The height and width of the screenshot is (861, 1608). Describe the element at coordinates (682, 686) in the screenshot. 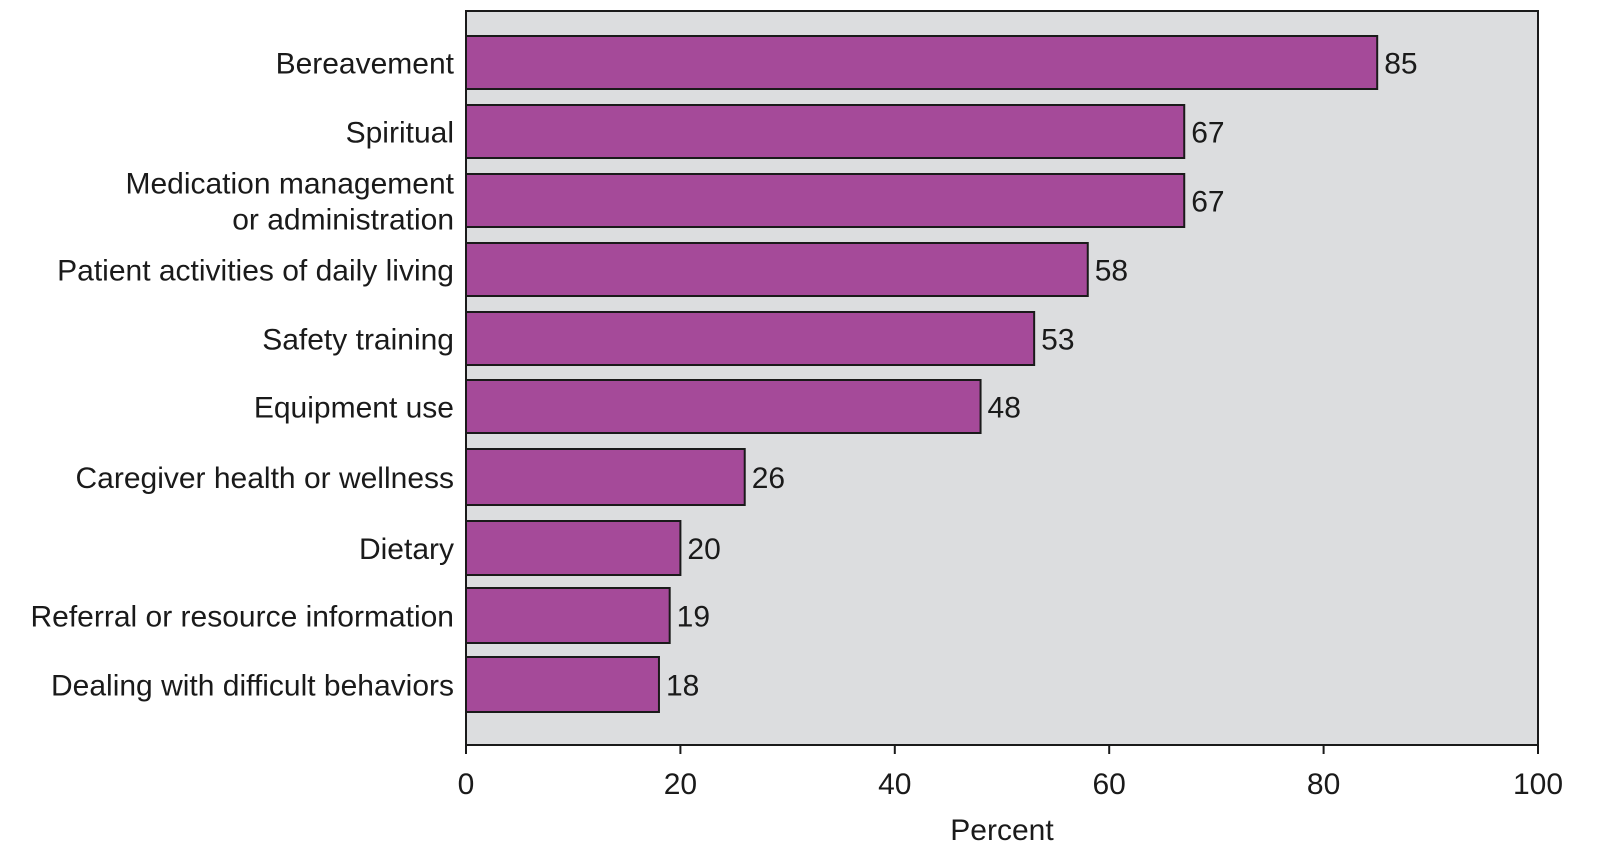

I see `value-label-9: 18` at that location.